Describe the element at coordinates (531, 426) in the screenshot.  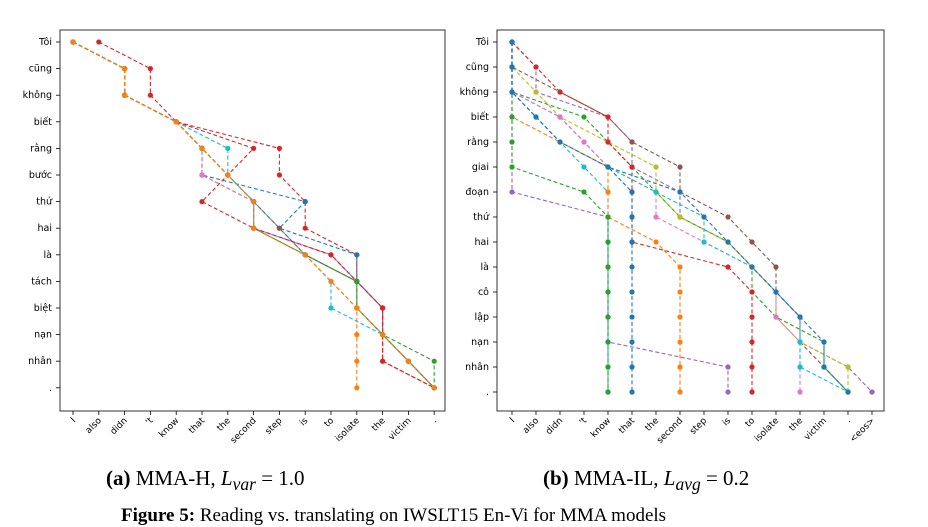
I see `x-tick-label-b: also` at that location.